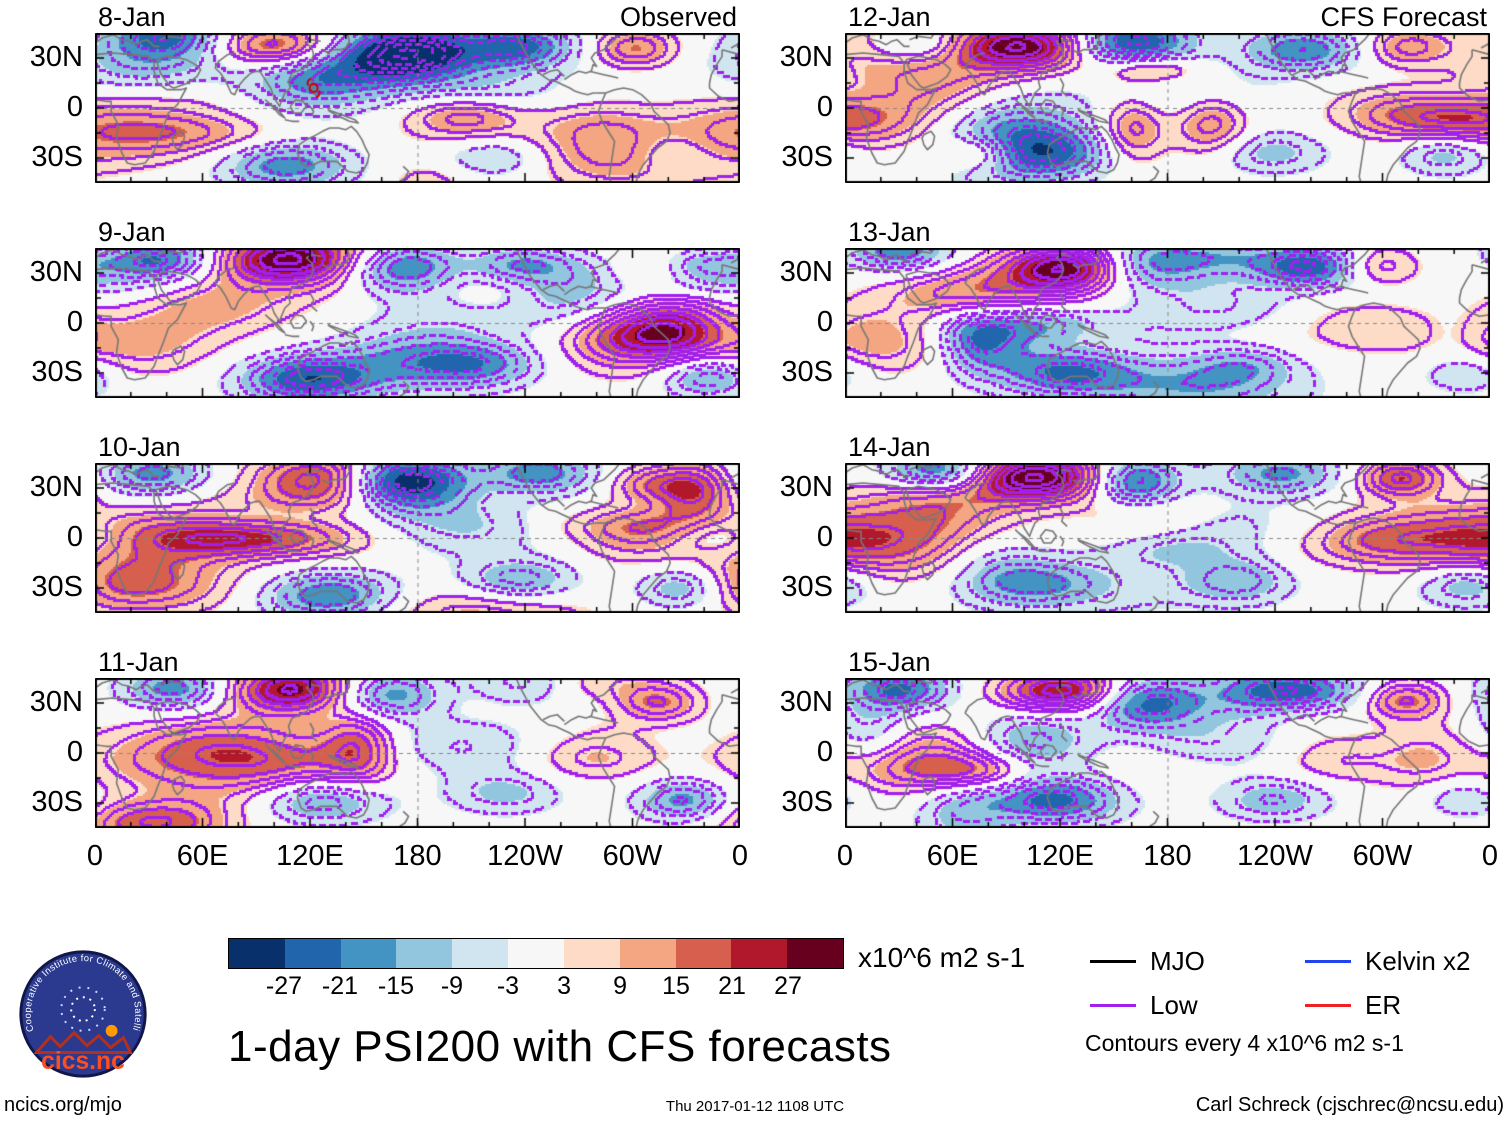 The height and width of the screenshot is (1121, 1510). I want to click on kelvin-line, so click(1328, 961).